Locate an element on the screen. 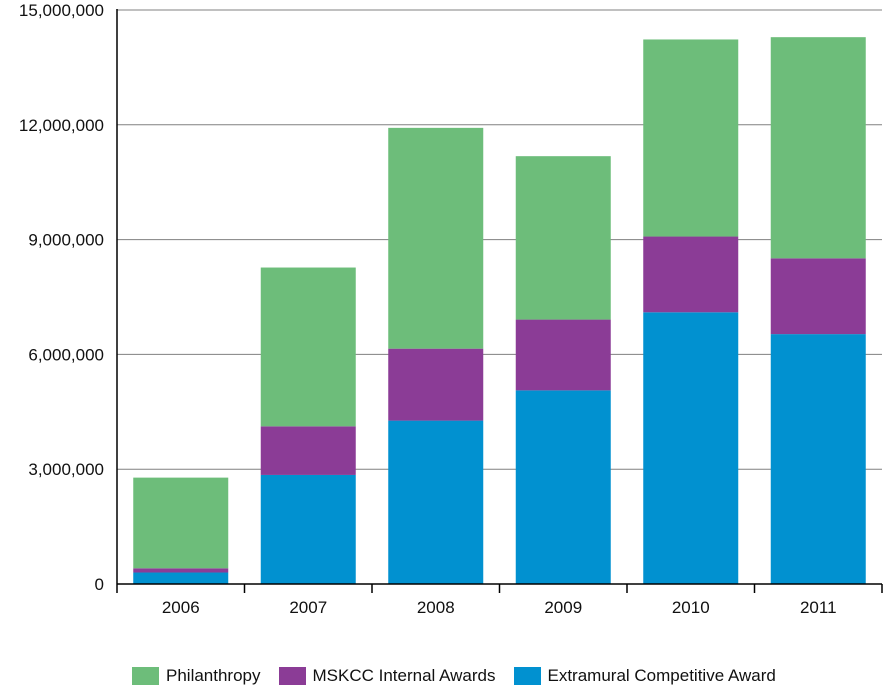 The height and width of the screenshot is (691, 885). x-tick-label: 2007 is located at coordinates (308, 607).